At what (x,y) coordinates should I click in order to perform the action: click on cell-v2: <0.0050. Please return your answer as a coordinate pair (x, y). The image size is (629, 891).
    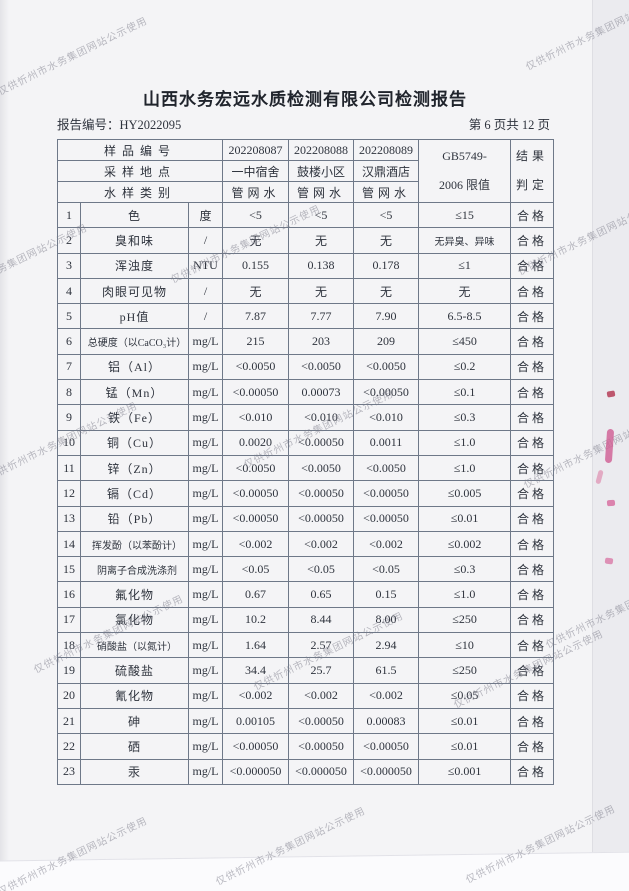
    Looking at the image, I should click on (321, 367).